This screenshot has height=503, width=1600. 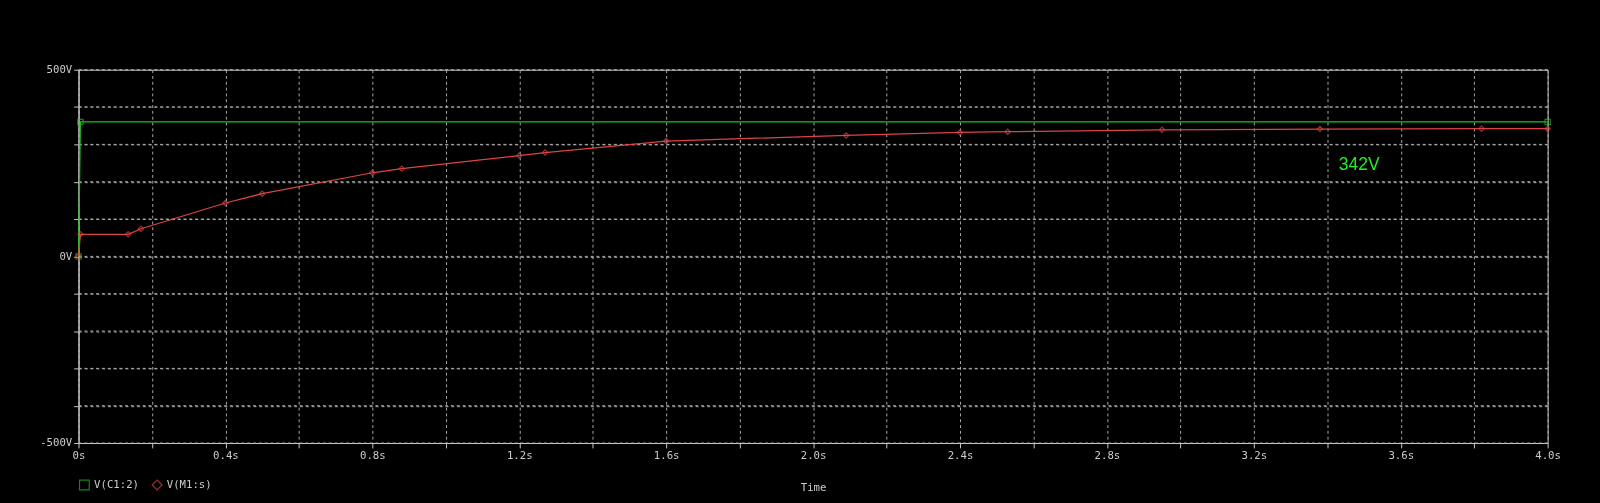 I want to click on x-tick-label: 2.8s, so click(x=1107, y=456).